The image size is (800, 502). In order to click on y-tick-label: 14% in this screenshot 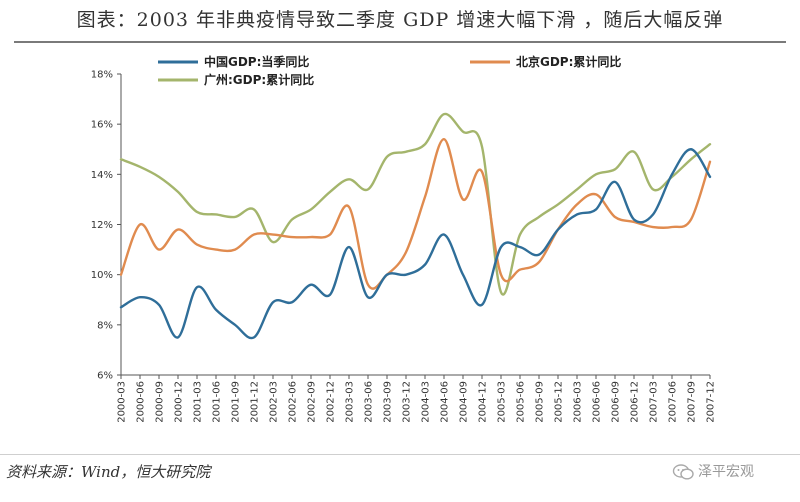, I will do `click(102, 175)`.